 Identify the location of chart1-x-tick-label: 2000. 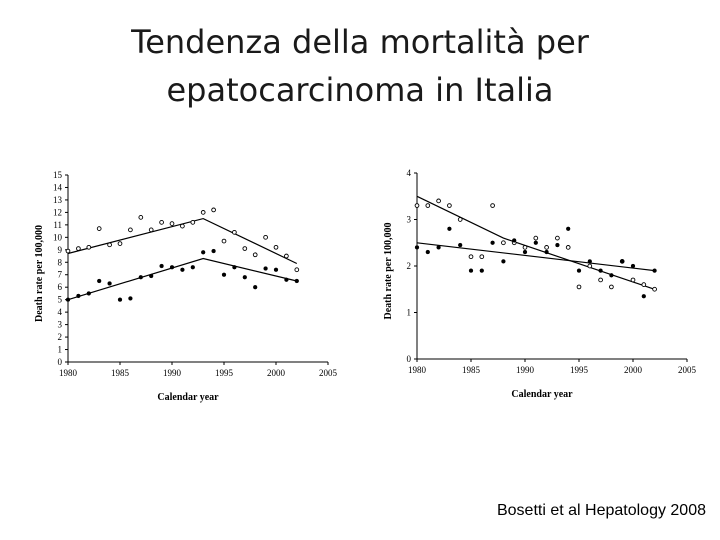
(276, 373).